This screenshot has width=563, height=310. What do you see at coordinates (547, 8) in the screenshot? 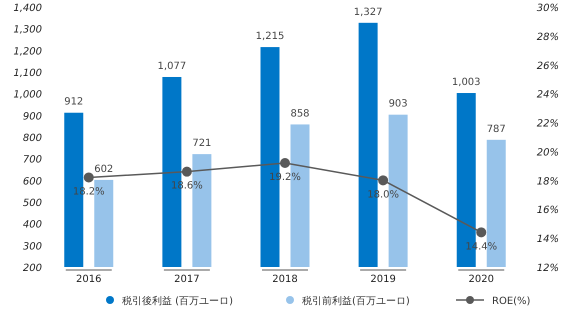
I see `y2-tick-label: 30%` at bounding box center [547, 8].